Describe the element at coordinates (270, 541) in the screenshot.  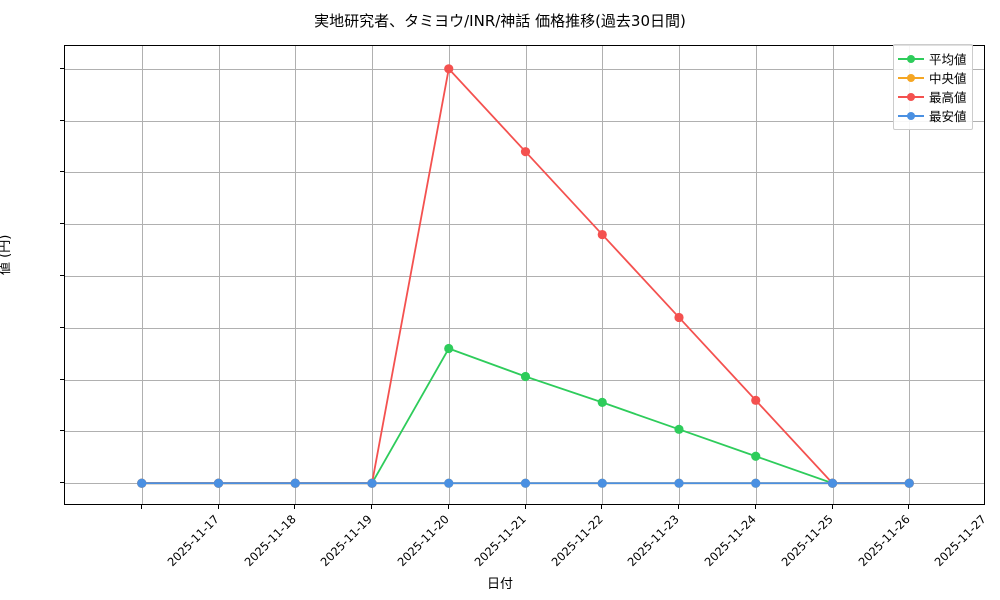
I see `x-tick-label: 2025-11-18` at that location.